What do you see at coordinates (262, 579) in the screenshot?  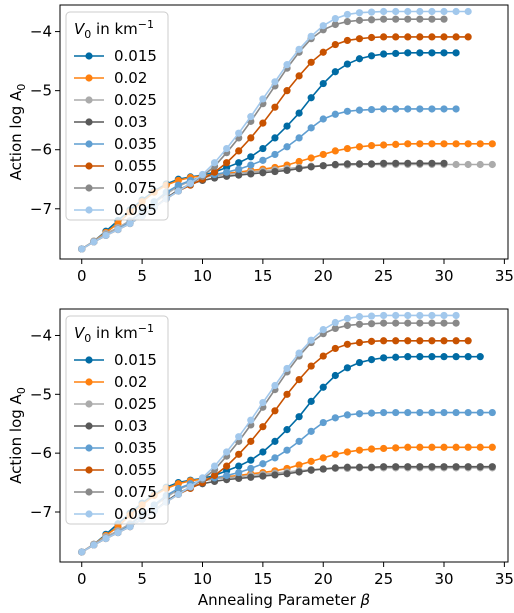 I see `x-tick-label: 15` at bounding box center [262, 579].